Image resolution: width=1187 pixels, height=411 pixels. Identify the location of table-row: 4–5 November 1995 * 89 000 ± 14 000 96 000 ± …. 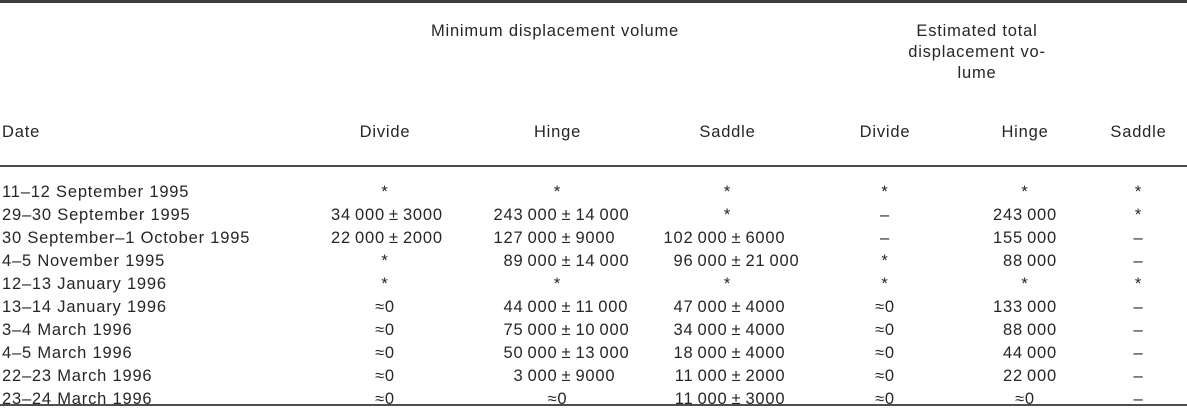
(593, 261).